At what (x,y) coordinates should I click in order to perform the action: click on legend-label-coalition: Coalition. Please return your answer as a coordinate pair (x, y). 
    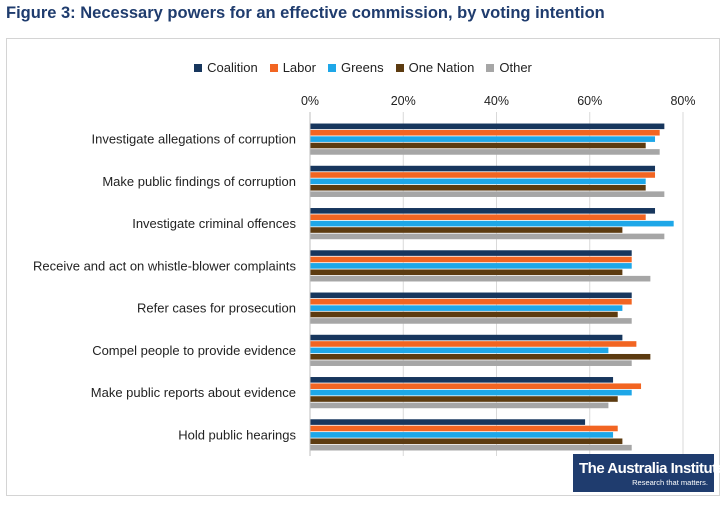
    Looking at the image, I should click on (232, 67).